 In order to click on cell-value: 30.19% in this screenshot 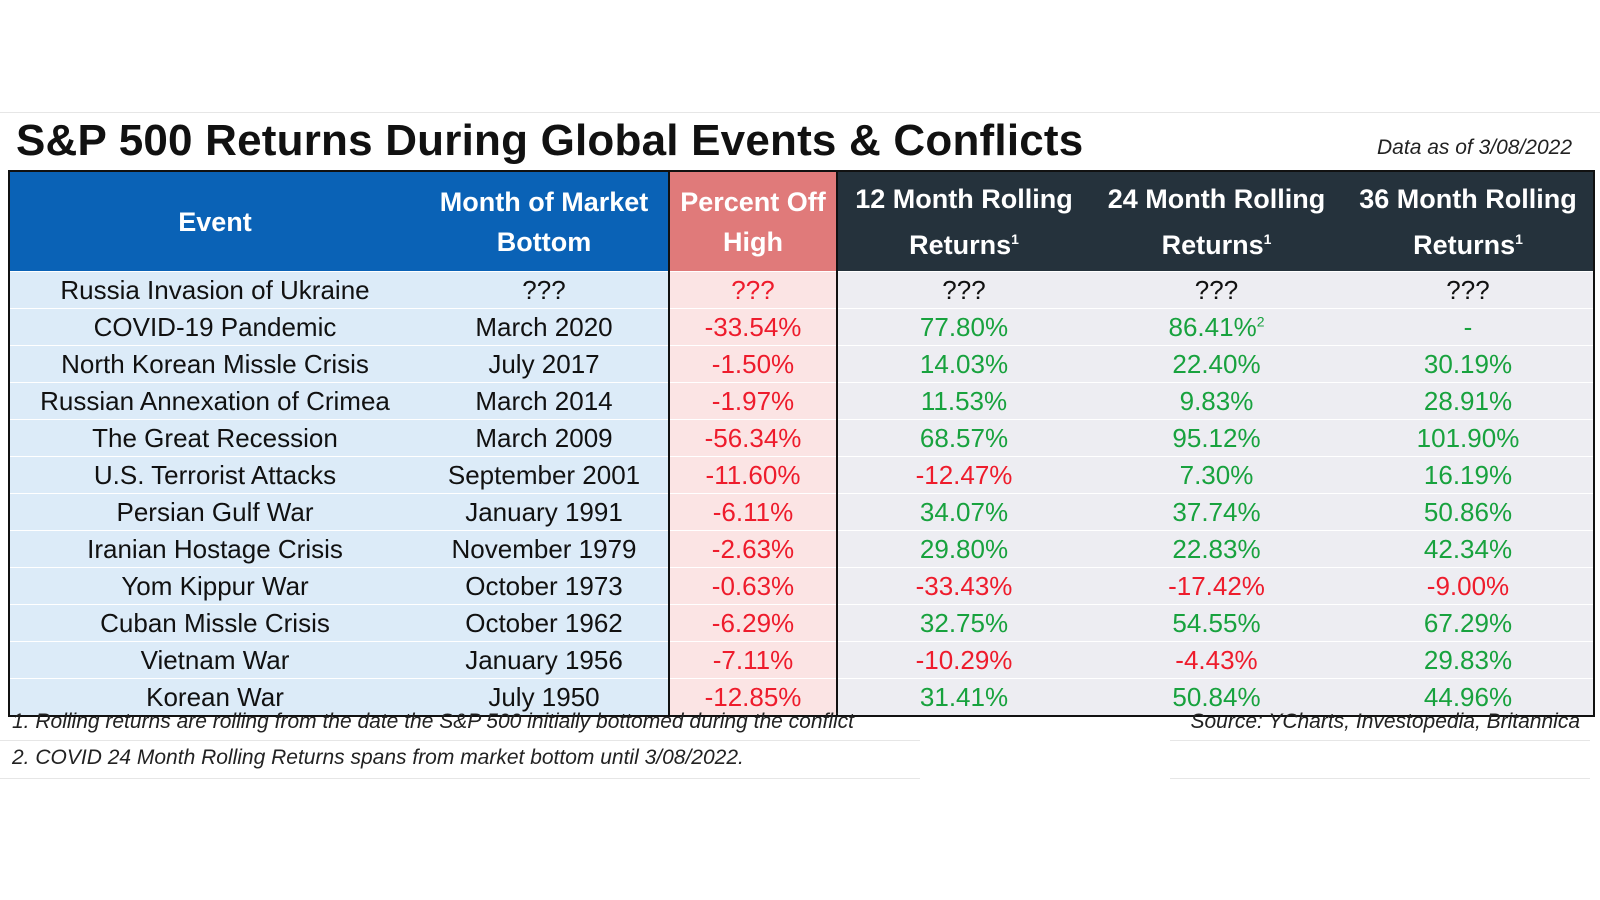, I will do `click(1468, 363)`.